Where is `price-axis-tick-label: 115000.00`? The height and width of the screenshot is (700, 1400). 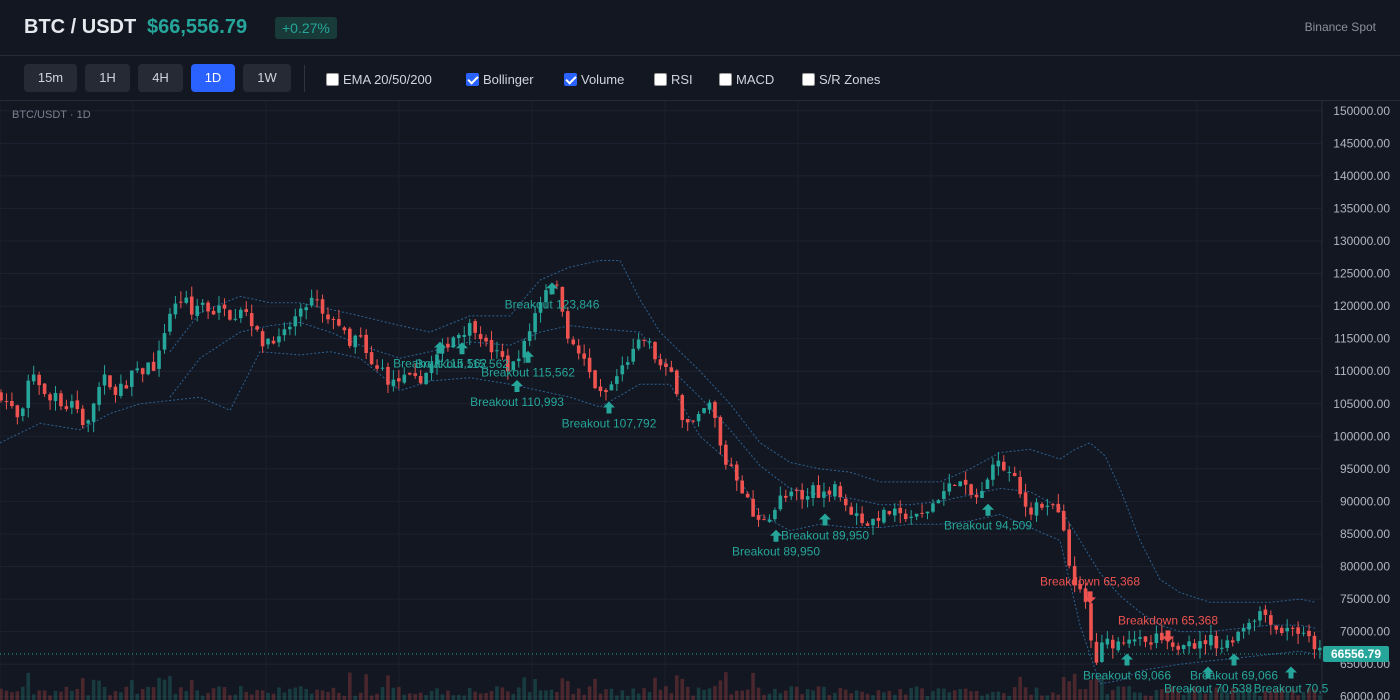
price-axis-tick-label: 115000.00 is located at coordinates (1362, 339).